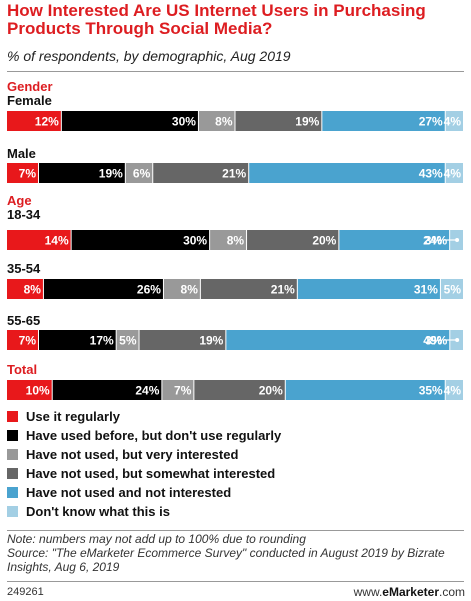 This screenshot has width=471, height=601. Describe the element at coordinates (47, 122) in the screenshot. I see `data-label-female-s0: 12%` at that location.